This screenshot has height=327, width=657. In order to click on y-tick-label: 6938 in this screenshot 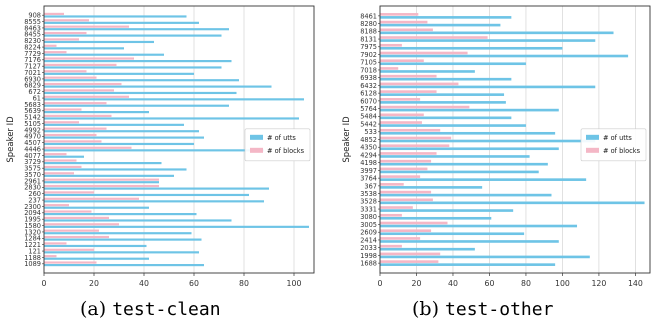, I will do `click(368, 78)`.